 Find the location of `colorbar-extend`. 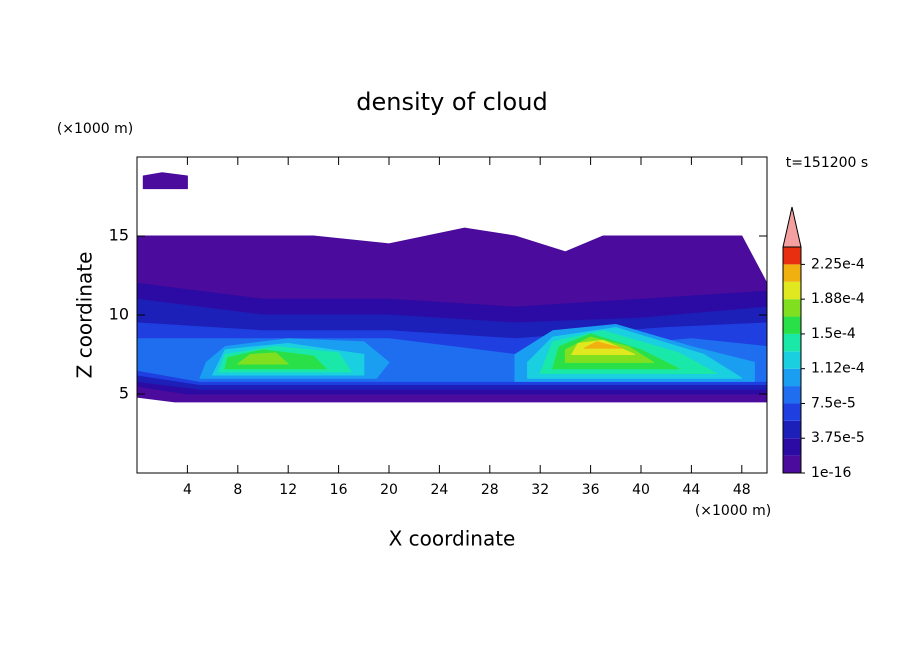

colorbar-extend is located at coordinates (792, 227).